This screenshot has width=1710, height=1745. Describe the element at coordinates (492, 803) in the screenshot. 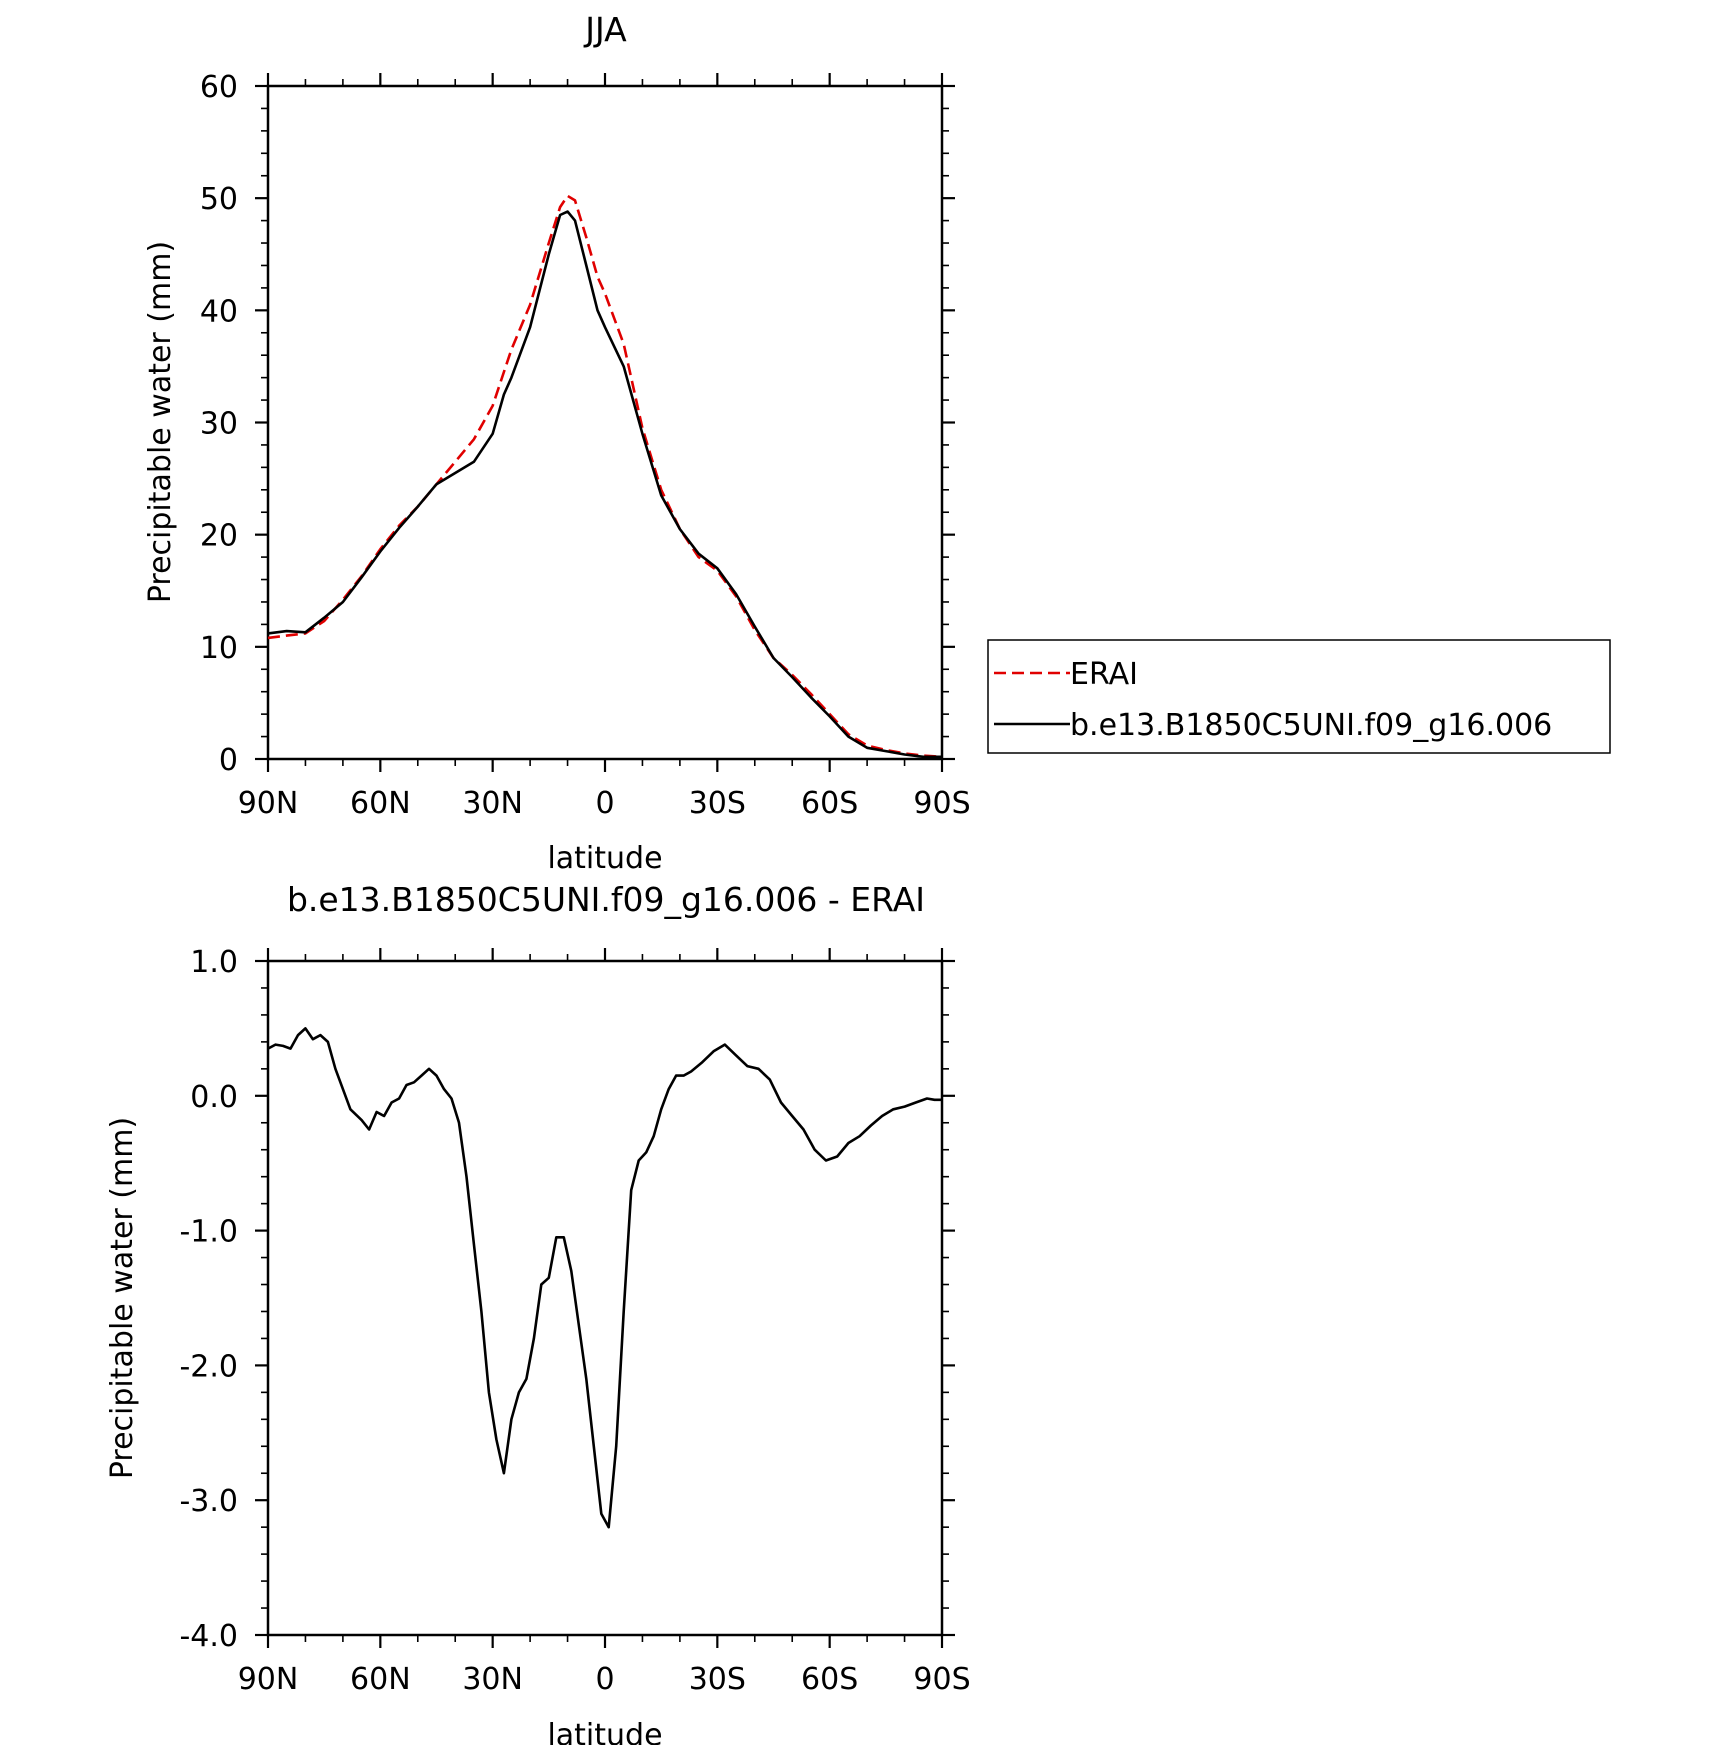

I see `top-x-tick-label: 30N` at that location.